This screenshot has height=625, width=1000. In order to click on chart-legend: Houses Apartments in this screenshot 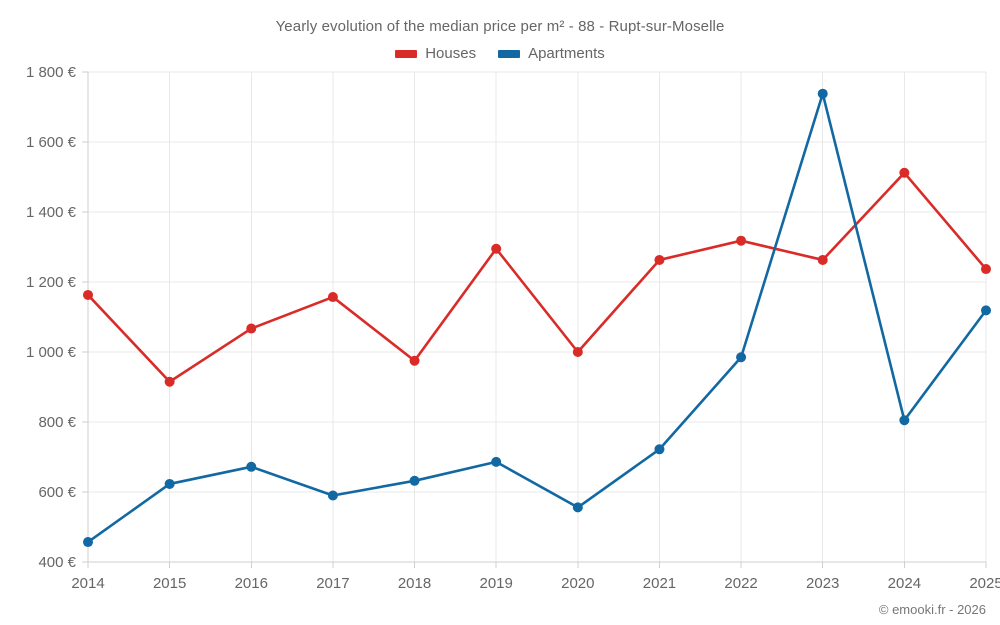, I will do `click(500, 53)`.